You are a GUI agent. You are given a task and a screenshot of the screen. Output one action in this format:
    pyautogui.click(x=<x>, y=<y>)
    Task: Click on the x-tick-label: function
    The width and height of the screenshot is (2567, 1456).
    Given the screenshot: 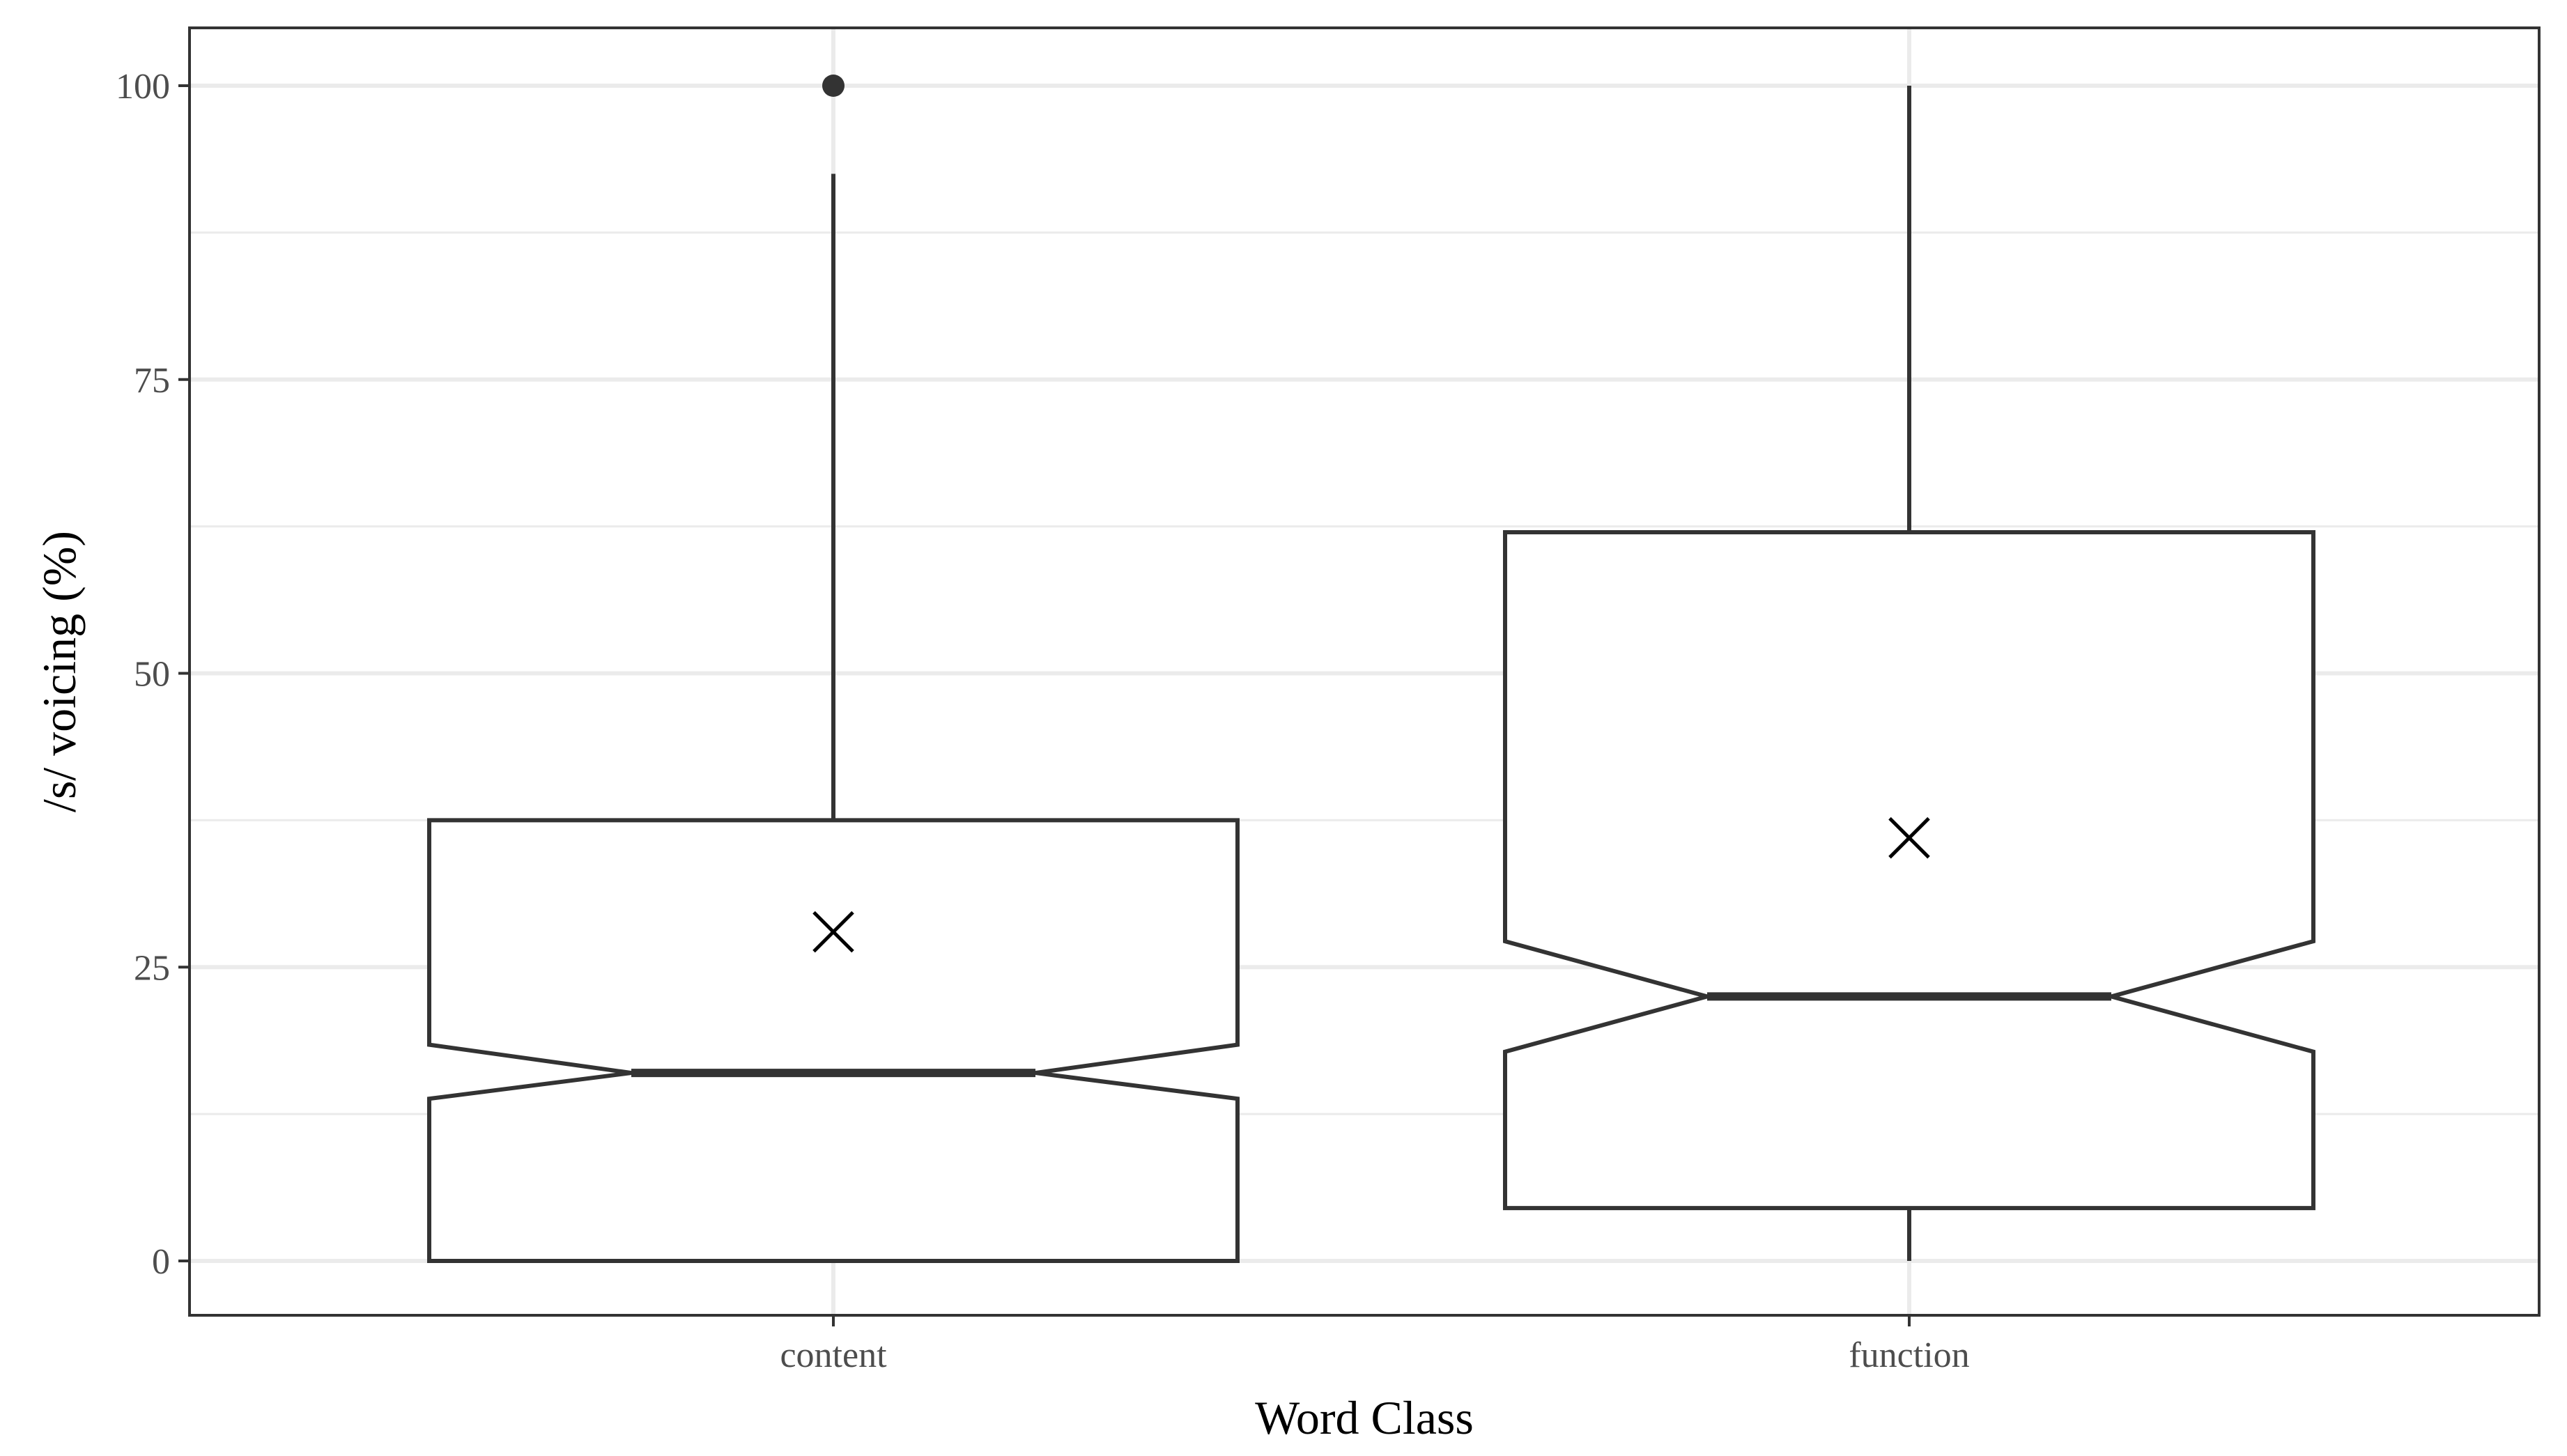 What is the action you would take?
    pyautogui.click(x=1909, y=1355)
    